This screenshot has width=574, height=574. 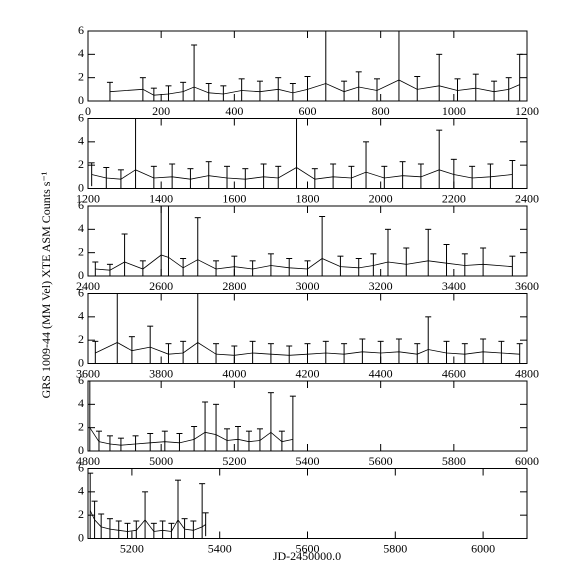 What do you see at coordinates (46, 284) in the screenshot?
I see `y-axis-label: GRS 1009-44 (MM Vel) XTE ASM Counts s⁻¹` at bounding box center [46, 284].